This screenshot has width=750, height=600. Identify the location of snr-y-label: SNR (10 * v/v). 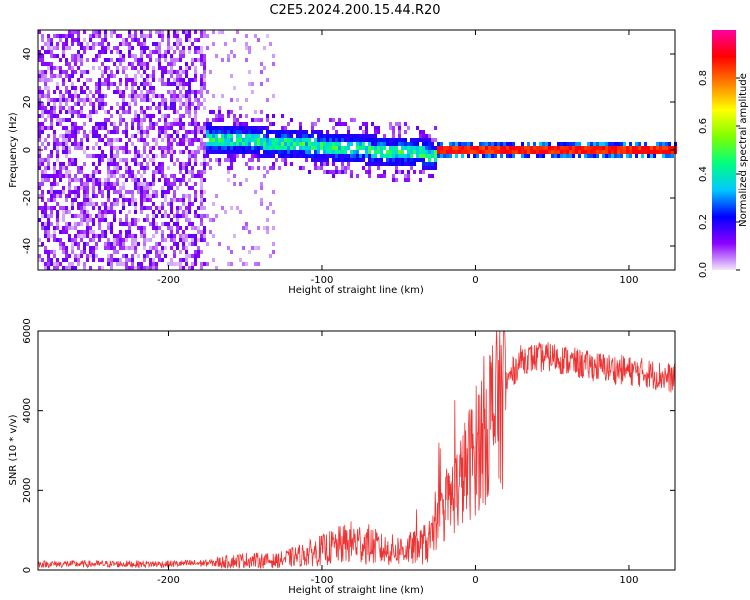
(13, 449).